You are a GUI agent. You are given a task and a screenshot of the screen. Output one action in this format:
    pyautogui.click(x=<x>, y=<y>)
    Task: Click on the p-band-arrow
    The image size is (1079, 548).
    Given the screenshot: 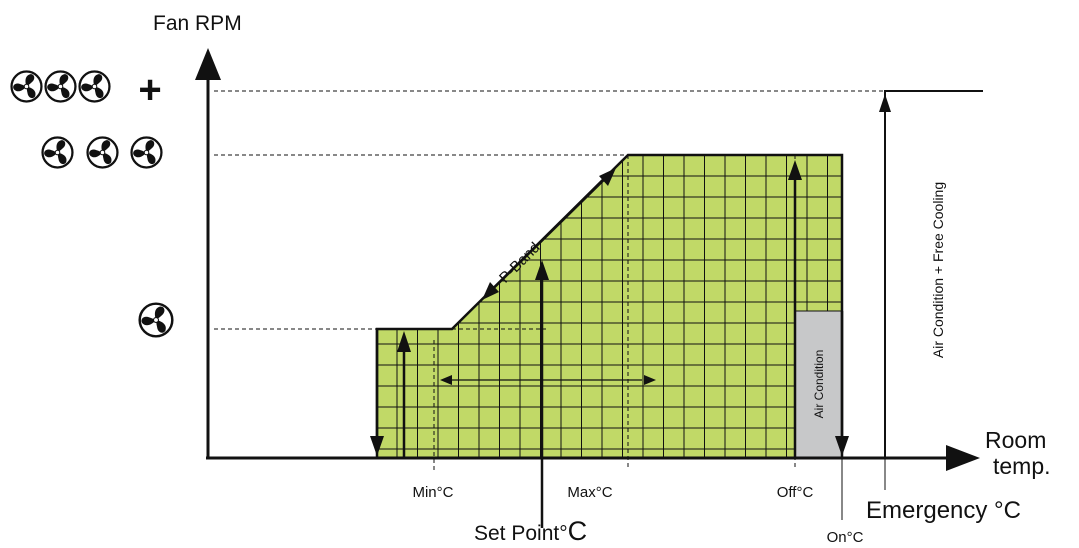 What is the action you would take?
    pyautogui.click(x=549, y=234)
    